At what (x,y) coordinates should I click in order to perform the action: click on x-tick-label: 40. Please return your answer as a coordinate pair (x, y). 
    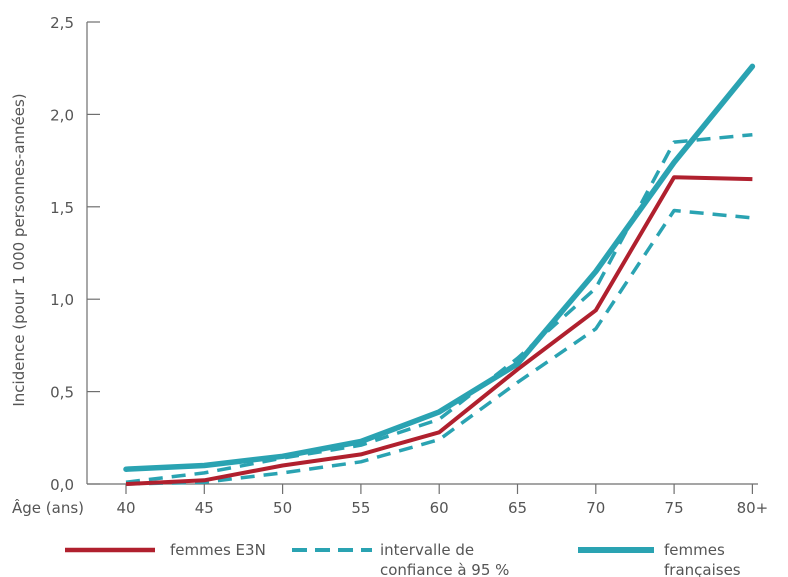
    Looking at the image, I should click on (125, 508).